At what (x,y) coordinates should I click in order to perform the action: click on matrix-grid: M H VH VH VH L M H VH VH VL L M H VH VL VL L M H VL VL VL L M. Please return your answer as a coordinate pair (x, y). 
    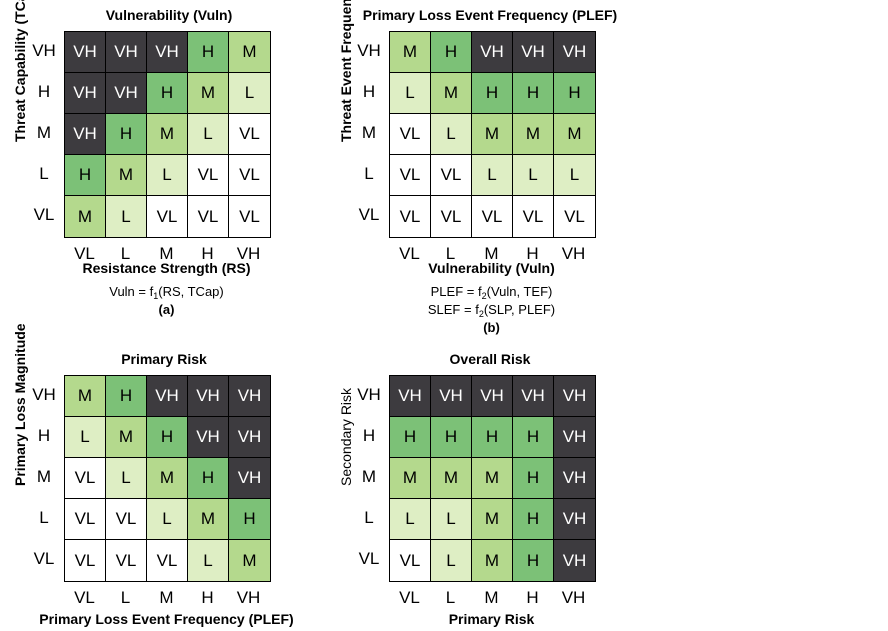
    Looking at the image, I should click on (167, 478).